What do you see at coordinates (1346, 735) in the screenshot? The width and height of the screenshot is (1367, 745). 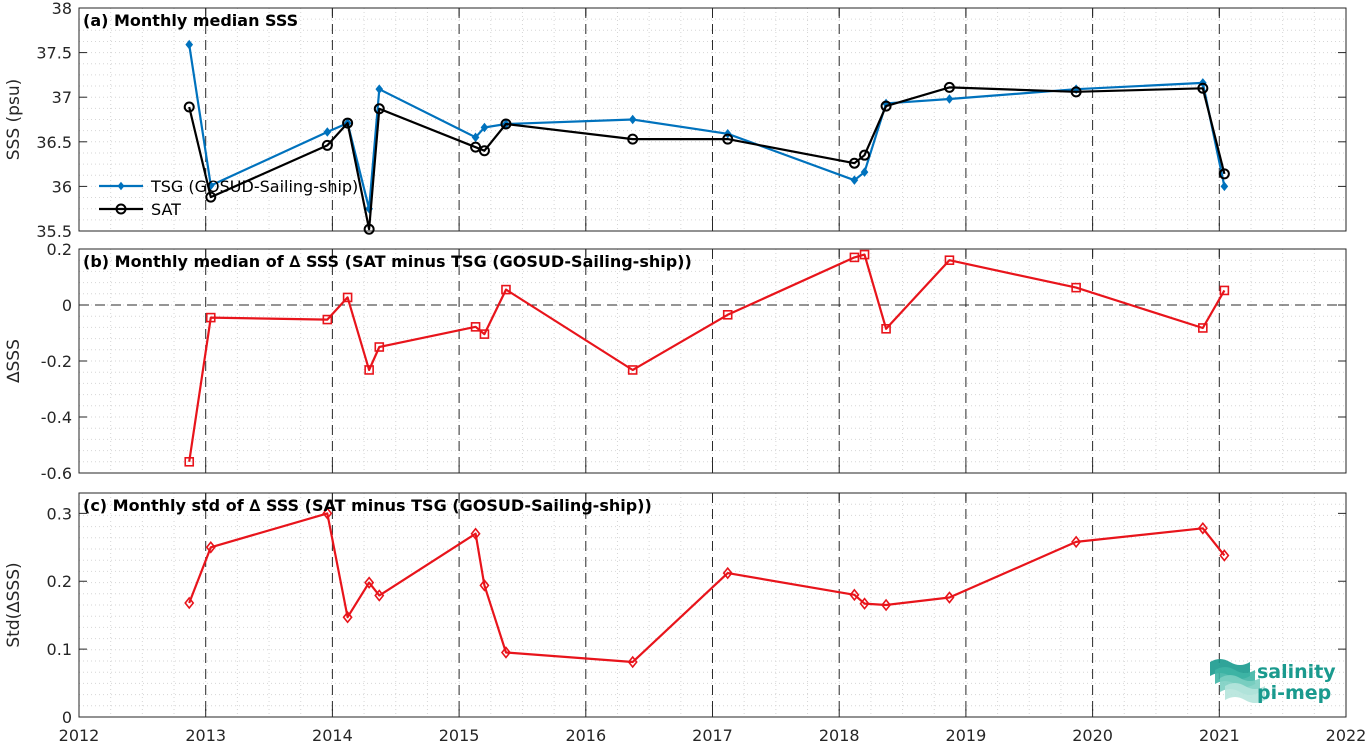 I see `x-tick-label: 2022` at bounding box center [1346, 735].